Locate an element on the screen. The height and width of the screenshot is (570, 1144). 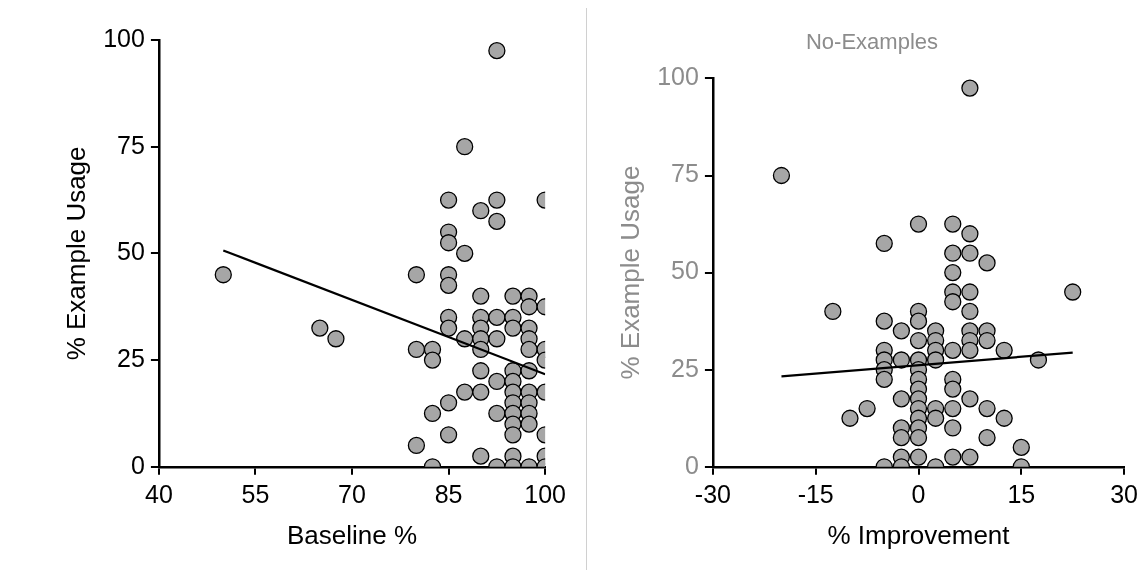
x-tick-label: 30 is located at coordinates (1124, 493).